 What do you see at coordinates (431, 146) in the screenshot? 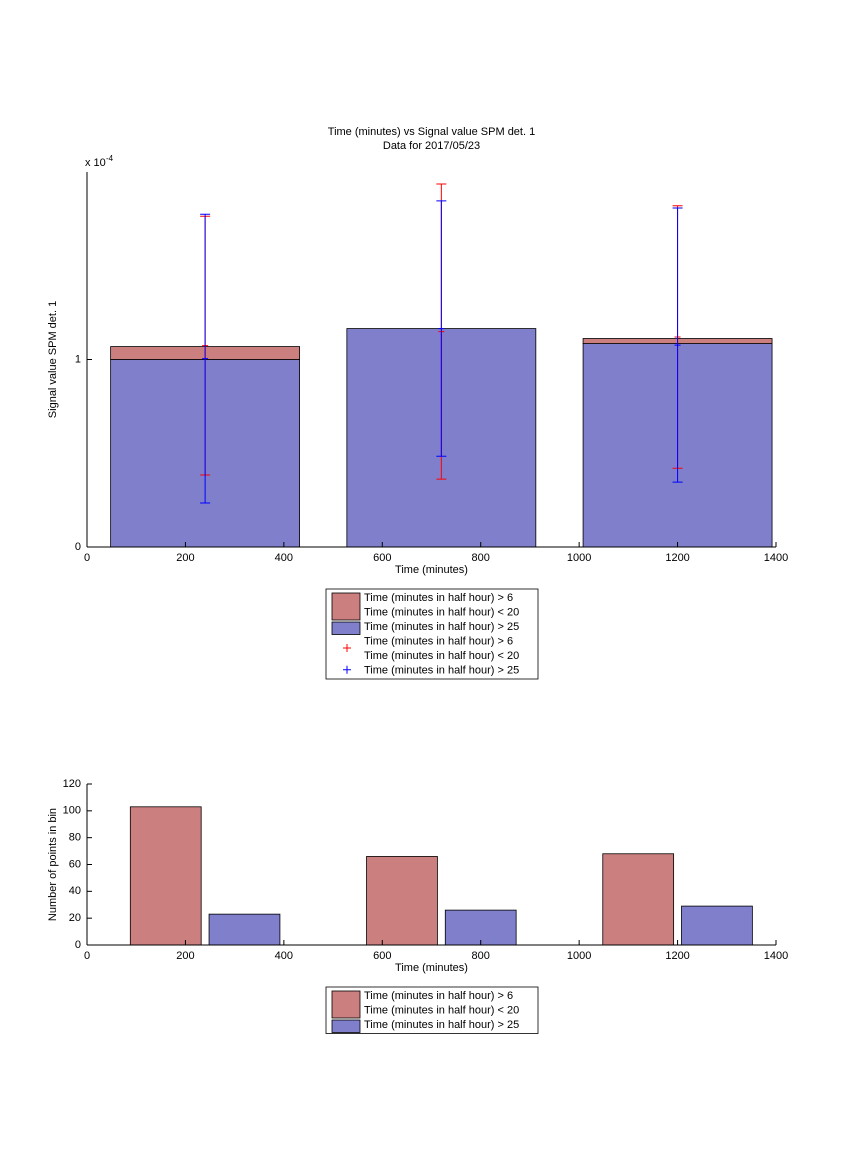
I see `chart-title: Data for 2017/05/23` at bounding box center [431, 146].